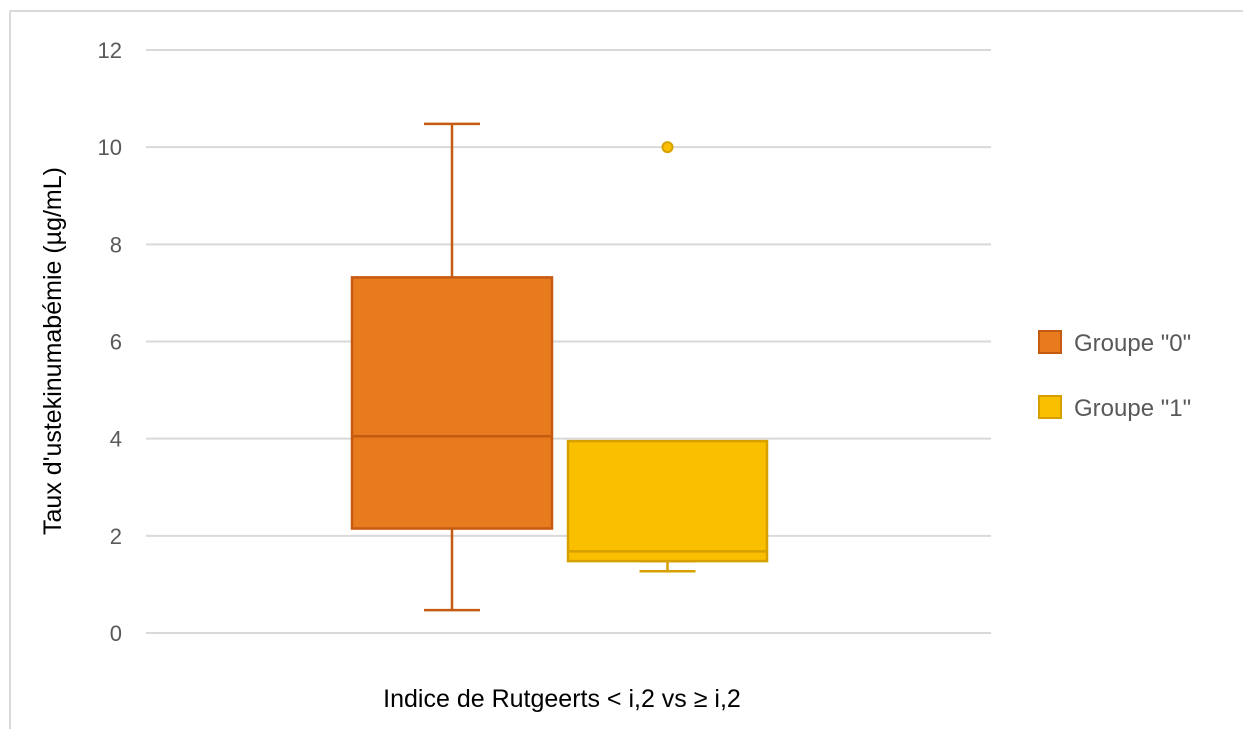  I want to click on legend: Groupe "0" Groupe "1", so click(1114, 376).